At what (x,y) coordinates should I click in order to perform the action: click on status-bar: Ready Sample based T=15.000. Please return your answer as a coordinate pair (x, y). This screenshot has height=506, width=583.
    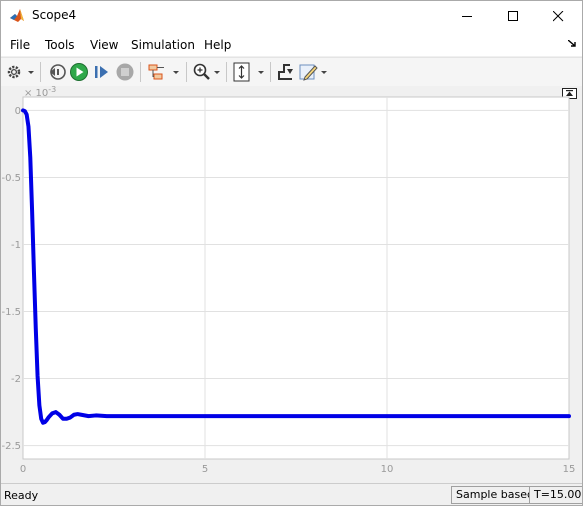
    Looking at the image, I should click on (291, 494).